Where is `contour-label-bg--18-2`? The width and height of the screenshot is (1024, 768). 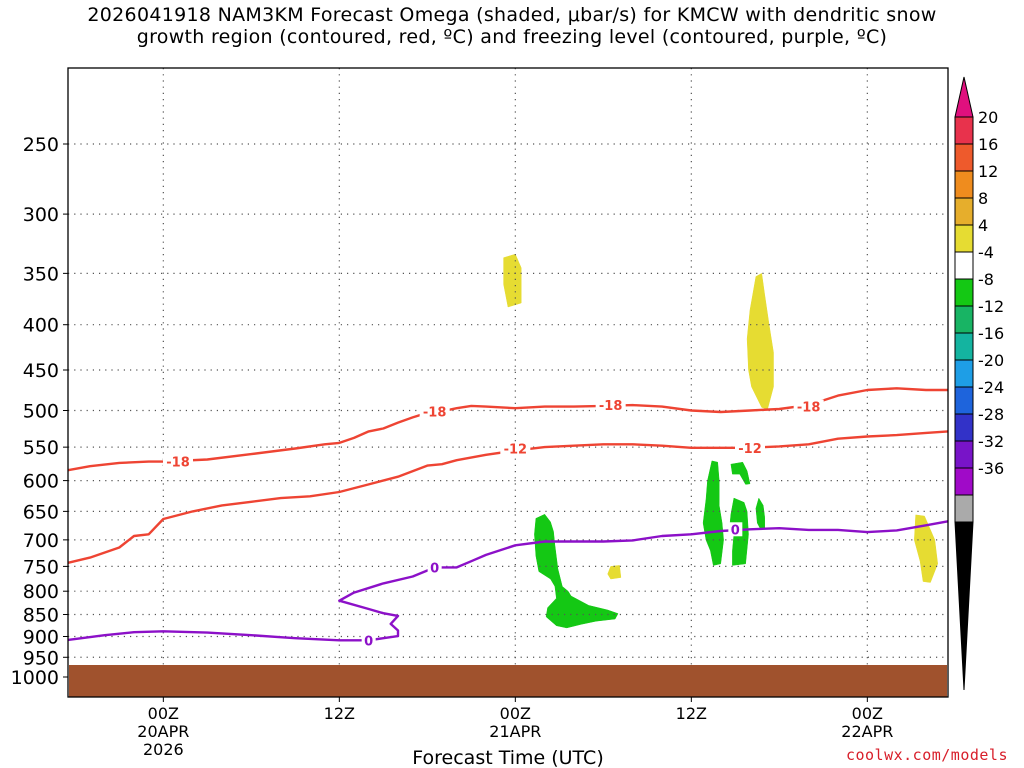
contour-label-bg--18-2 is located at coordinates (610, 405).